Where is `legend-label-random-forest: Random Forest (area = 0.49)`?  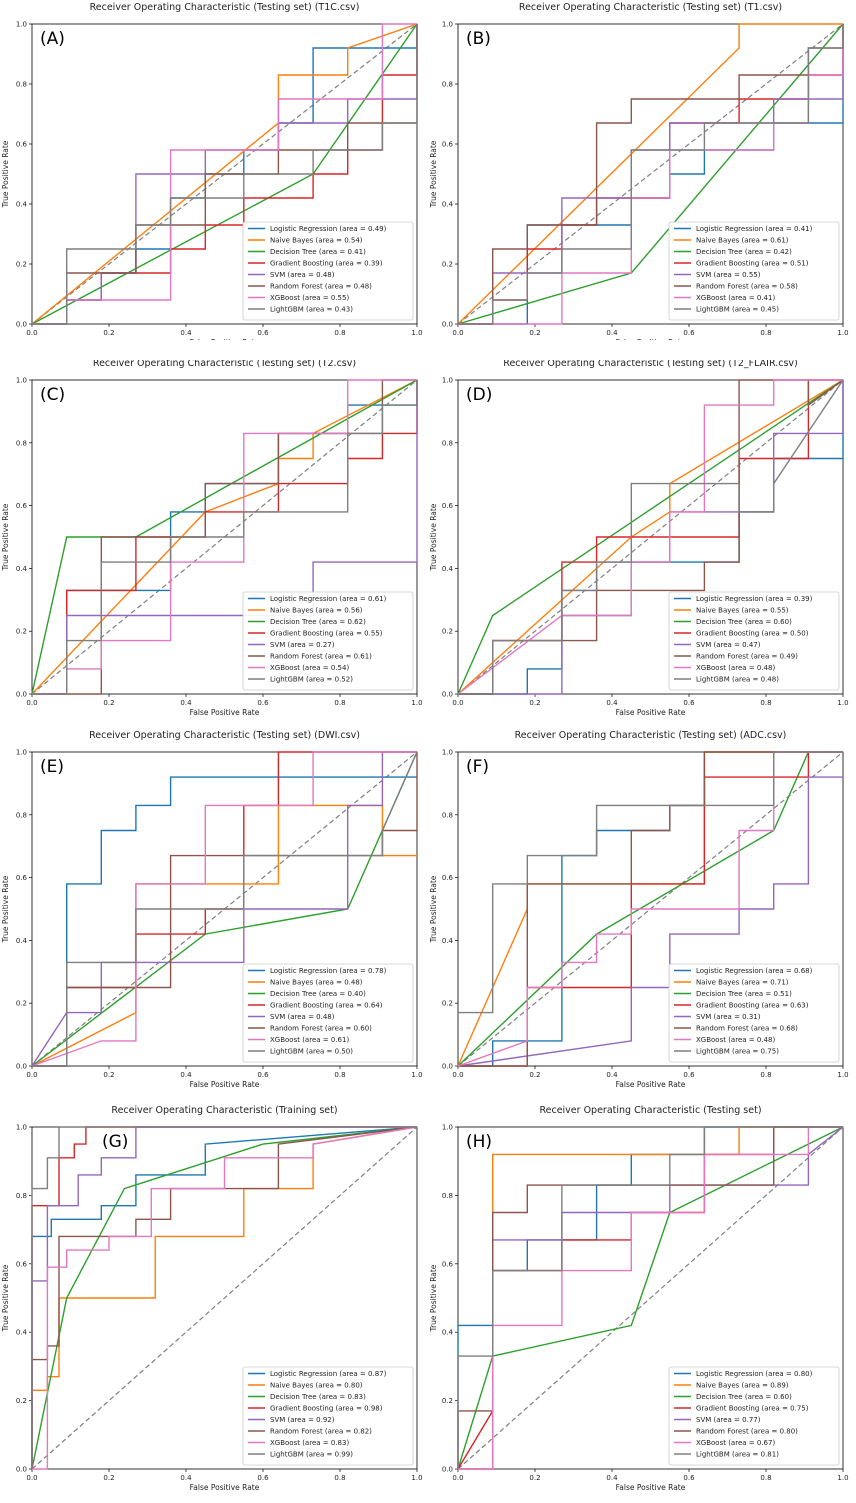
legend-label-random-forest: Random Forest (area = 0.49) is located at coordinates (747, 657).